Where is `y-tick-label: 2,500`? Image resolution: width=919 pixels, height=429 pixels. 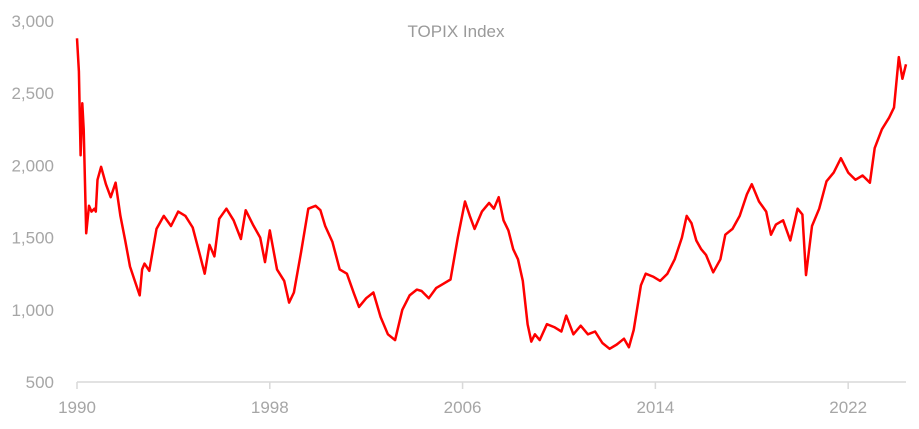 y-tick-label: 2,500 is located at coordinates (32, 93).